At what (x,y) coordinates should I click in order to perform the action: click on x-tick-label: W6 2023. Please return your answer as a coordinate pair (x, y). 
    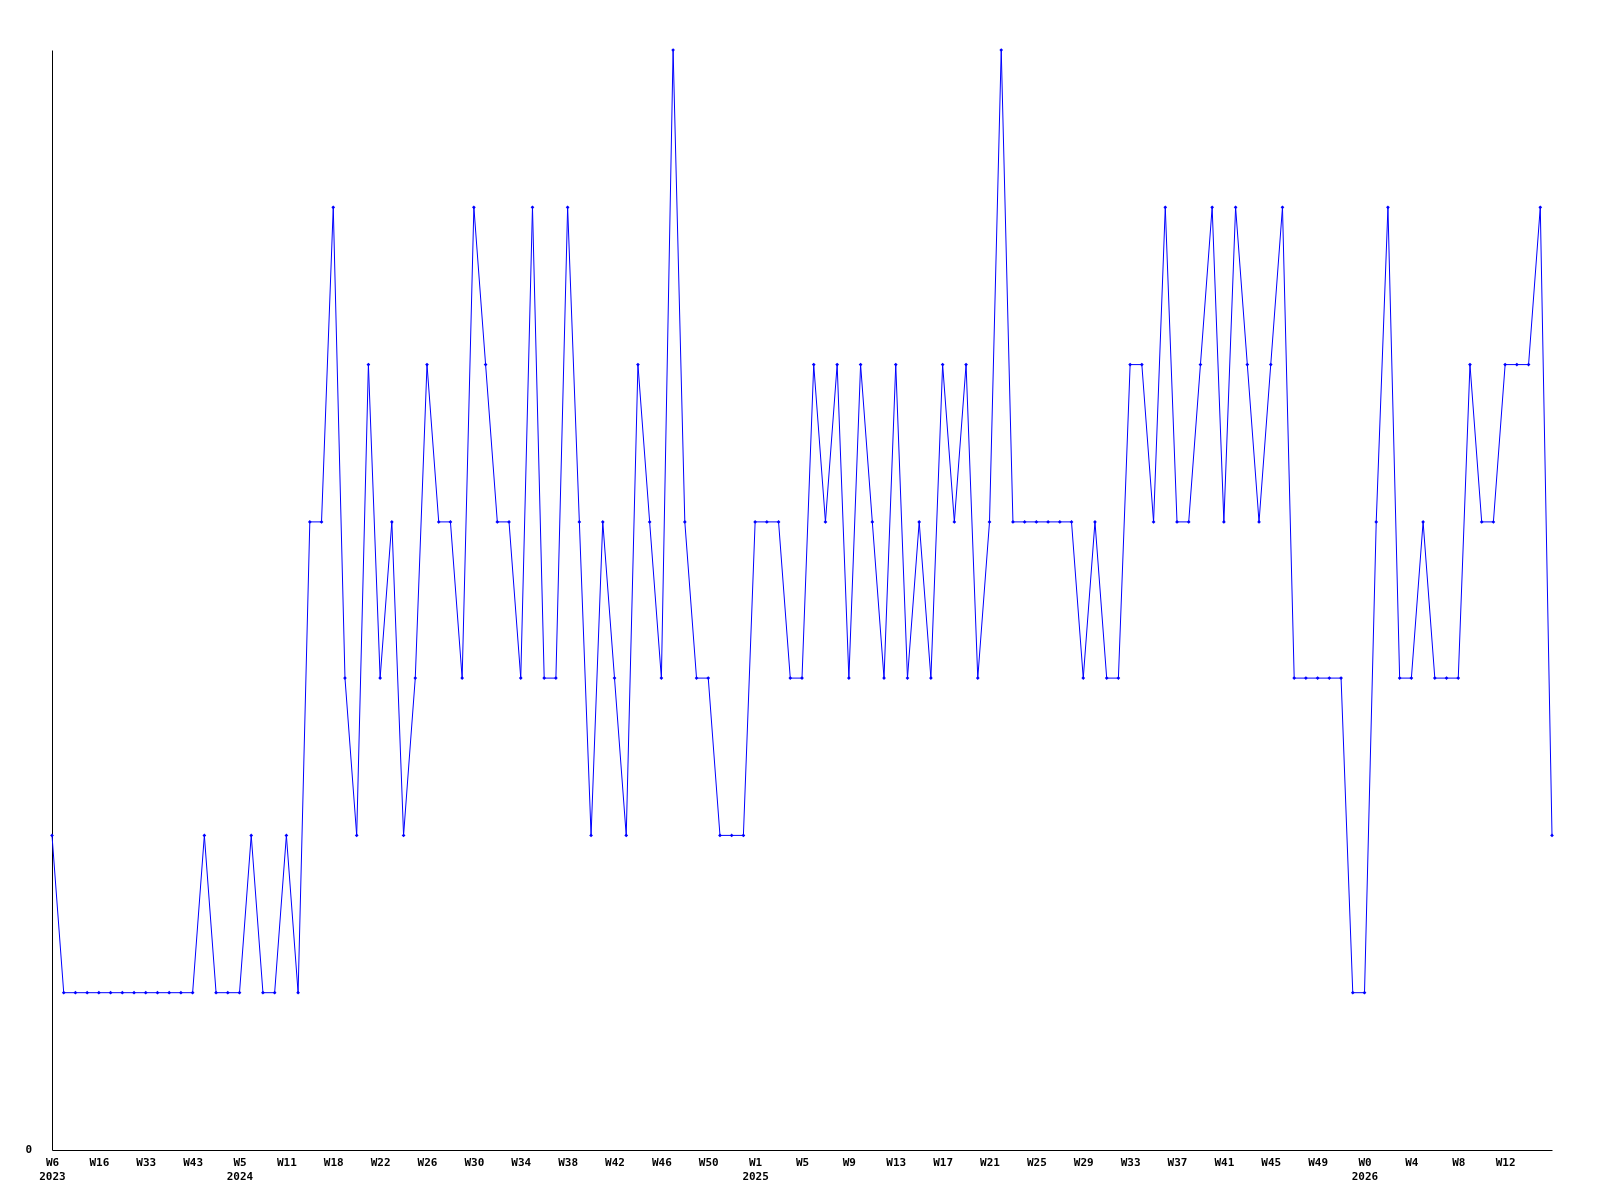
    Looking at the image, I should click on (52, 1169).